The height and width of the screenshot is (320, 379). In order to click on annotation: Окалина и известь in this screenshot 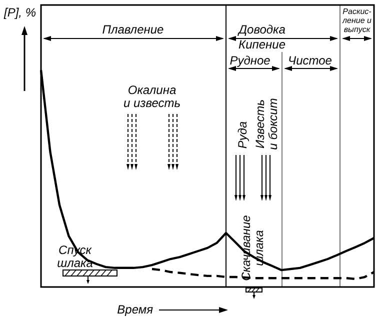, I will do `click(152, 96)`.